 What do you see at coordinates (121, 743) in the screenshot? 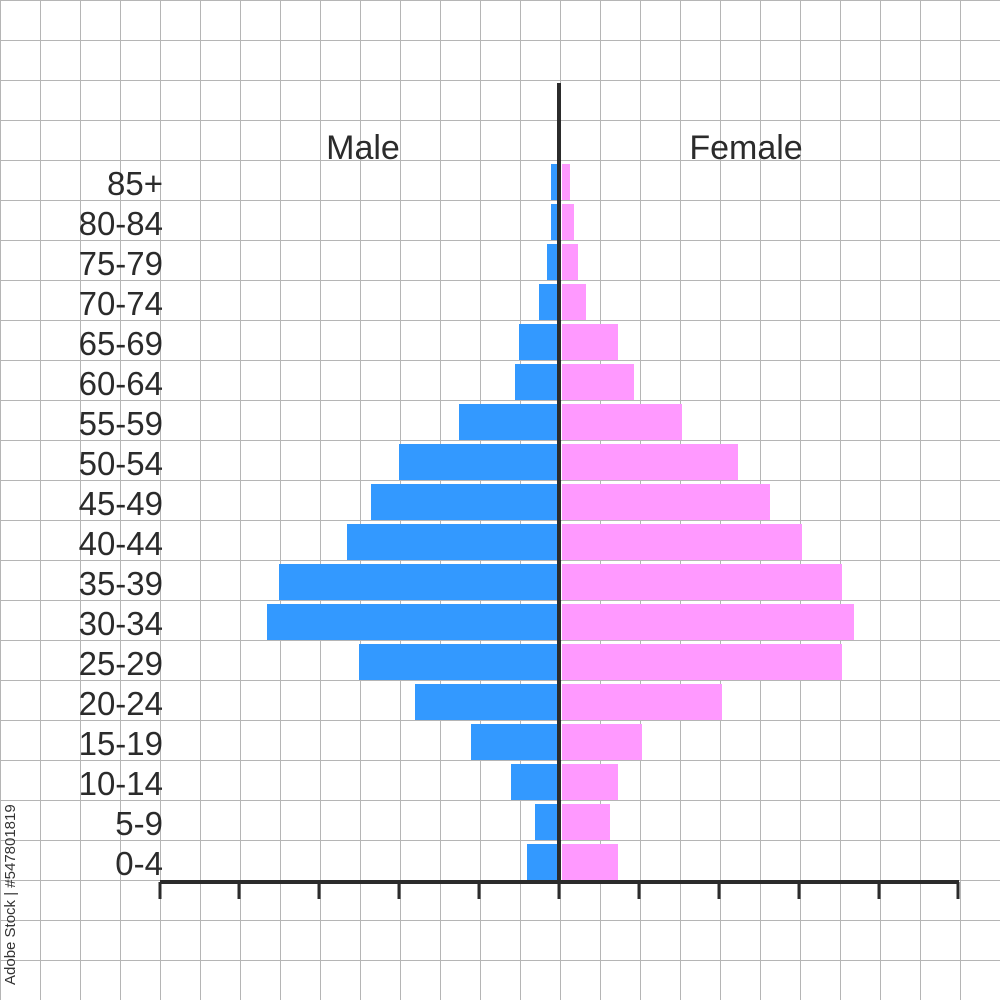
I see `age-group-label: 15-19` at bounding box center [121, 743].